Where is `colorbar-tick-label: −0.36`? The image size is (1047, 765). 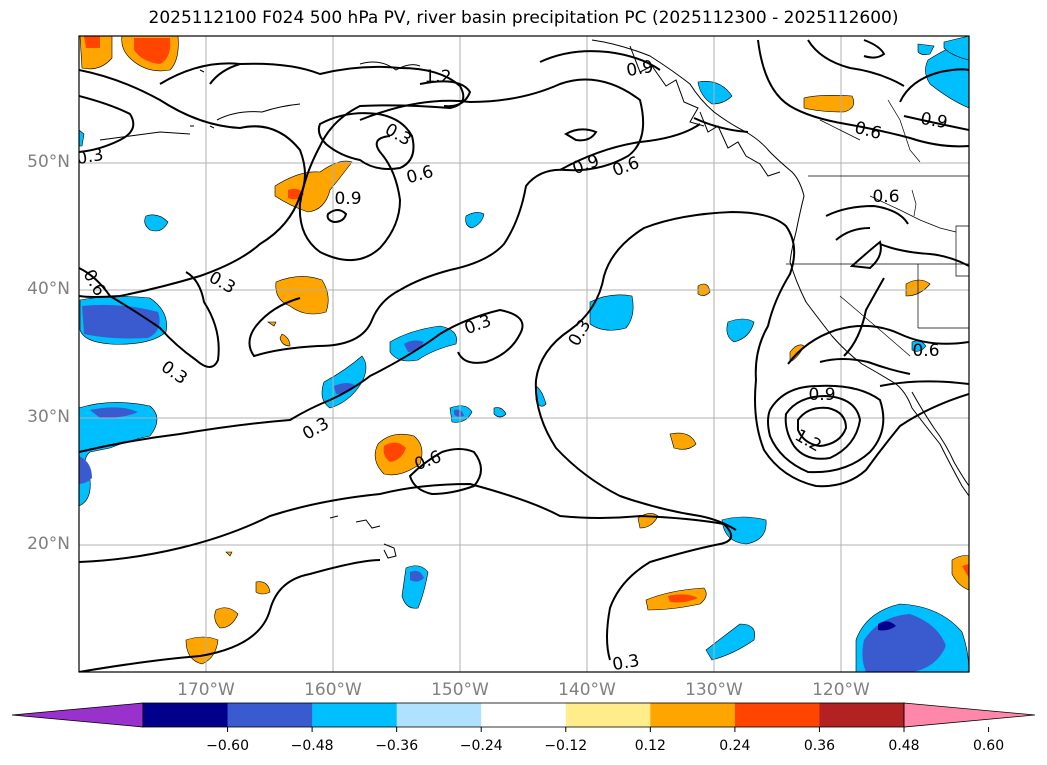 colorbar-tick-label: −0.36 is located at coordinates (397, 746).